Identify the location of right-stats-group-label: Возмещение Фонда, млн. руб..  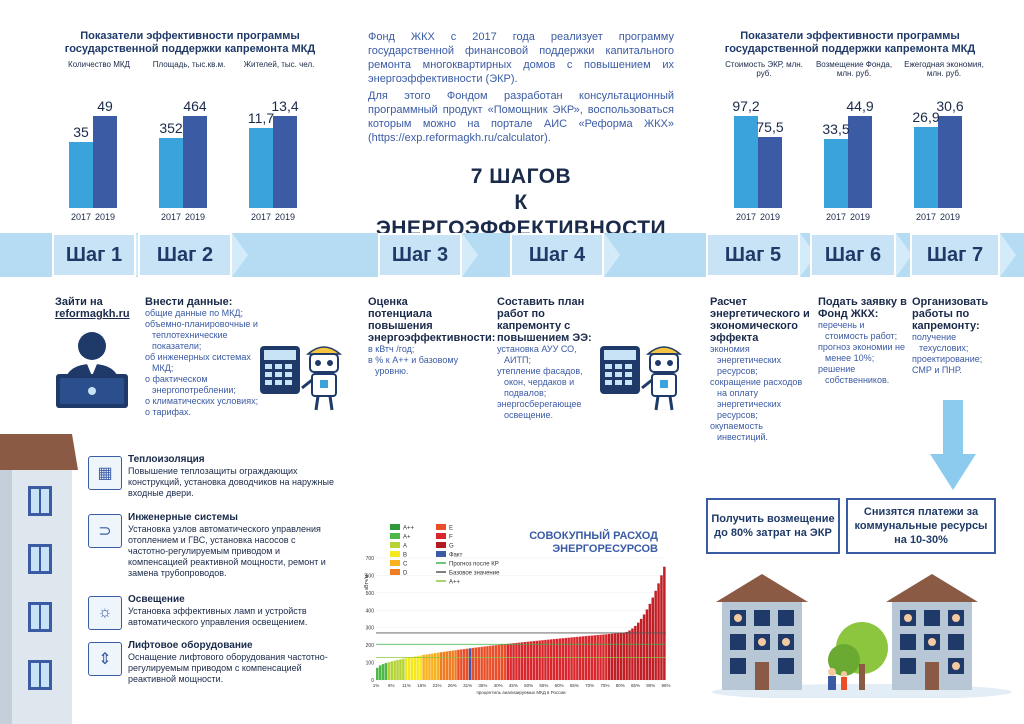
(854, 69).